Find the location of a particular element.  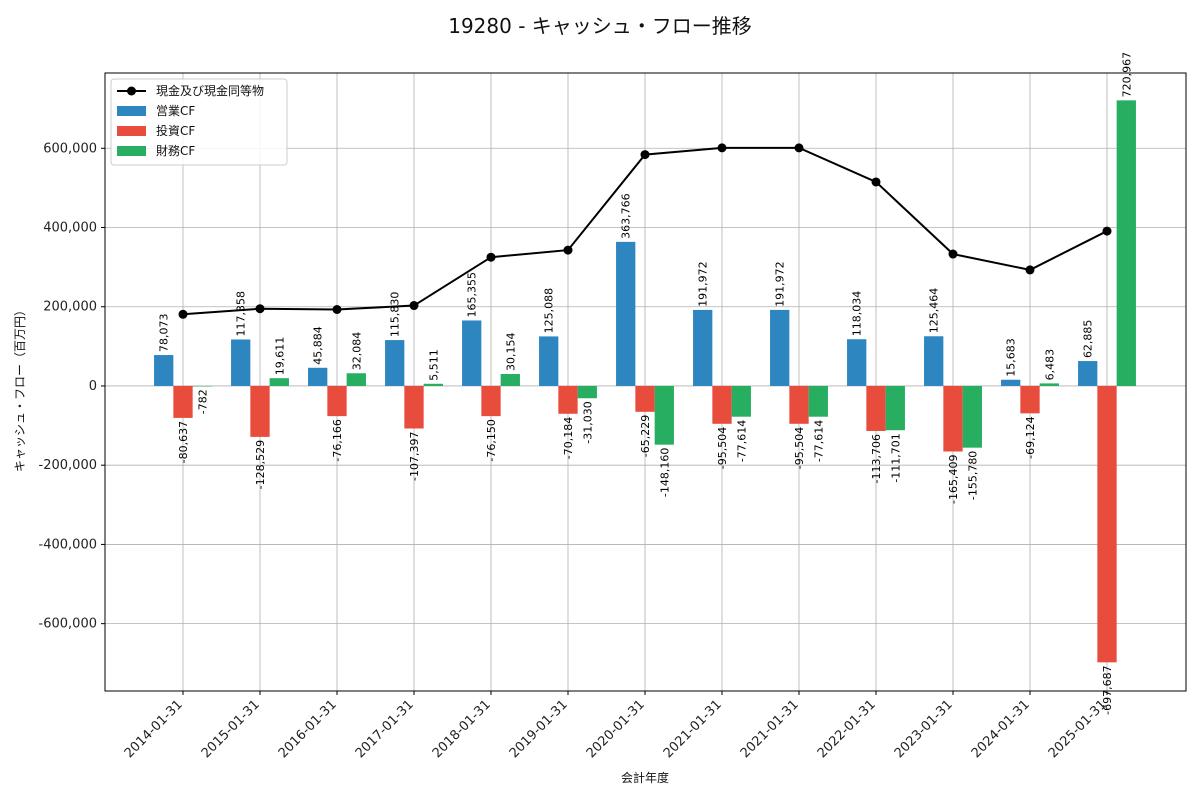

x-tick-label: 2014-01-31 is located at coordinates (154, 729).